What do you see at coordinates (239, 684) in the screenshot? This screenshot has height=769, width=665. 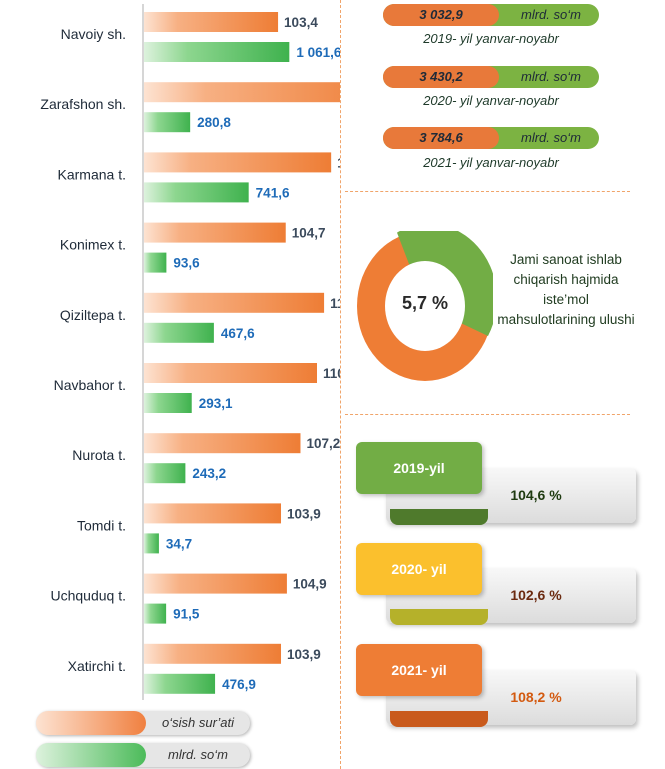 I see `volume-bar-label: 476,9` at bounding box center [239, 684].